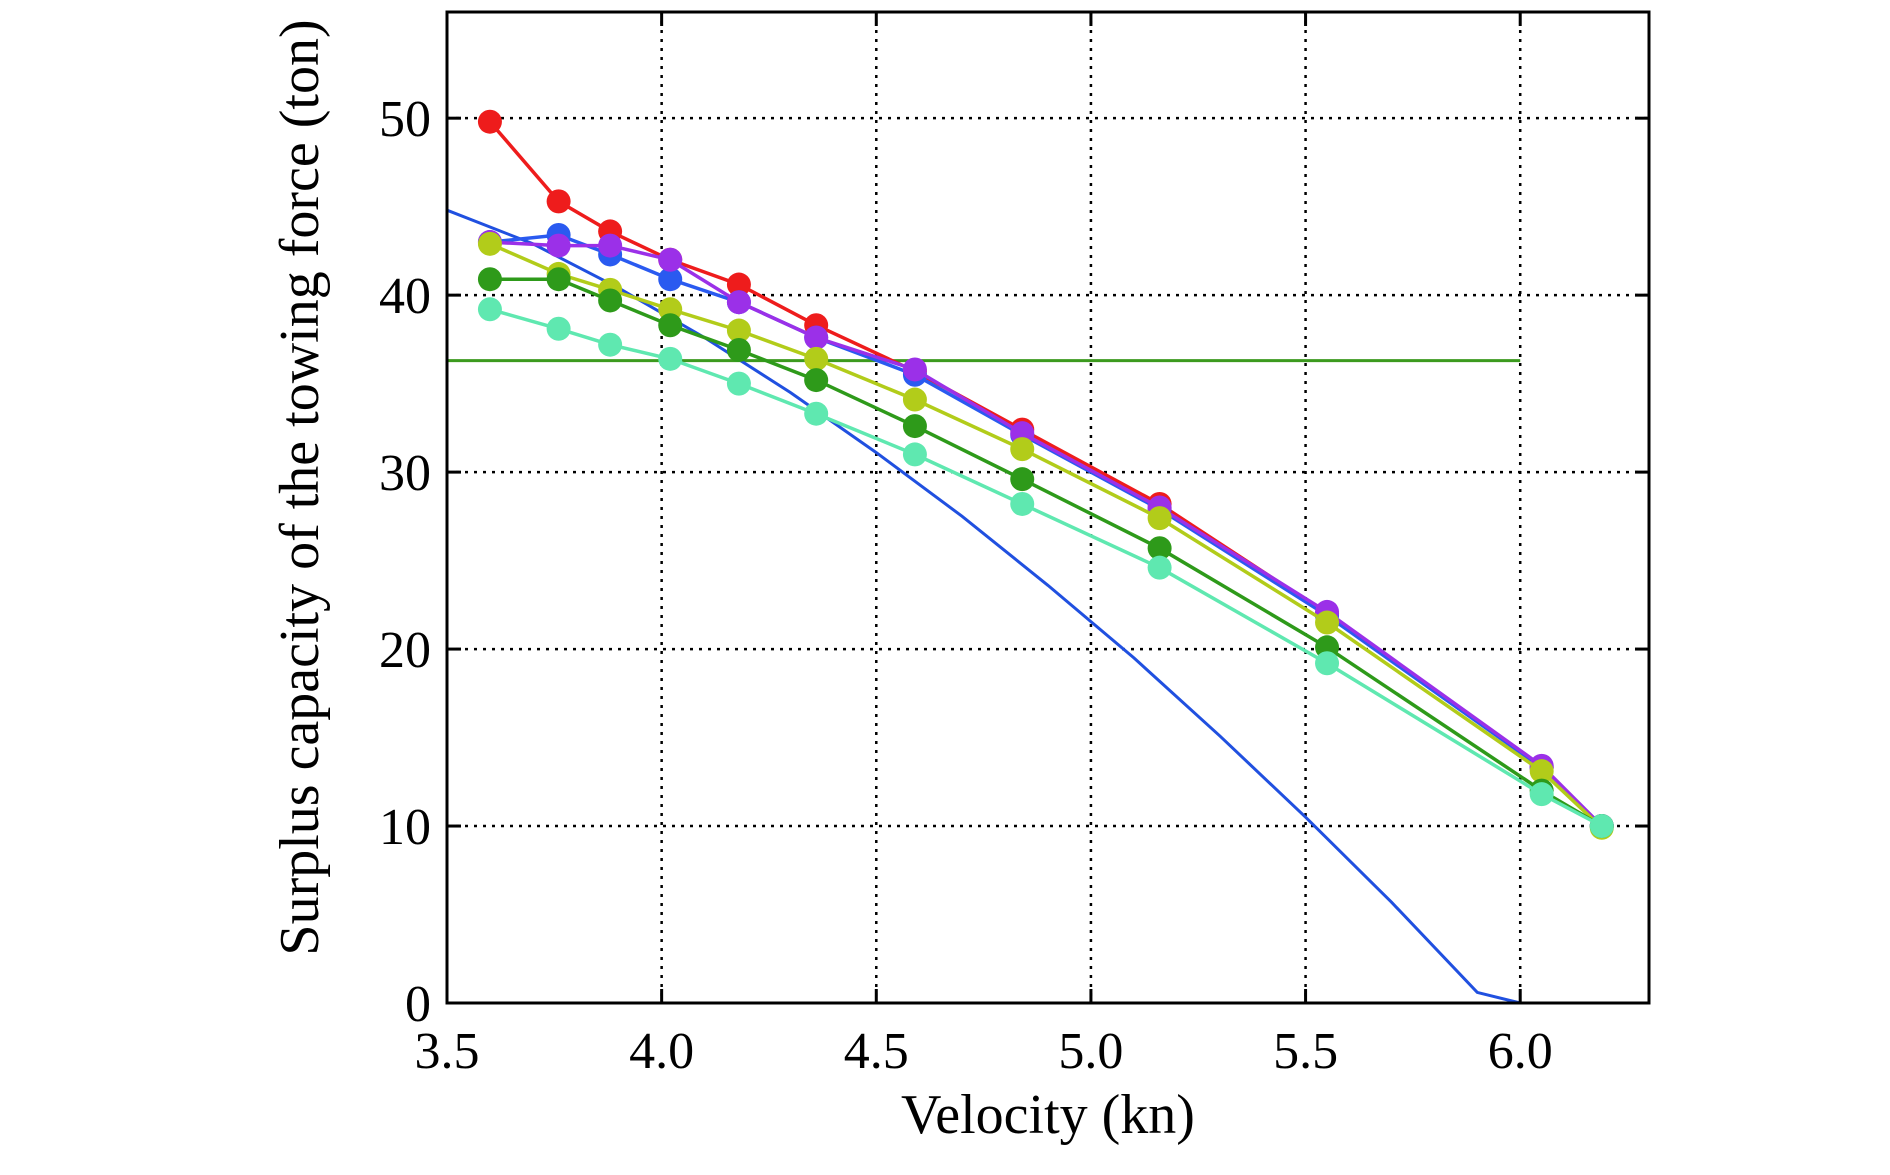  What do you see at coordinates (447, 1051) in the screenshot?
I see `x-tick-label: 3.5` at bounding box center [447, 1051].